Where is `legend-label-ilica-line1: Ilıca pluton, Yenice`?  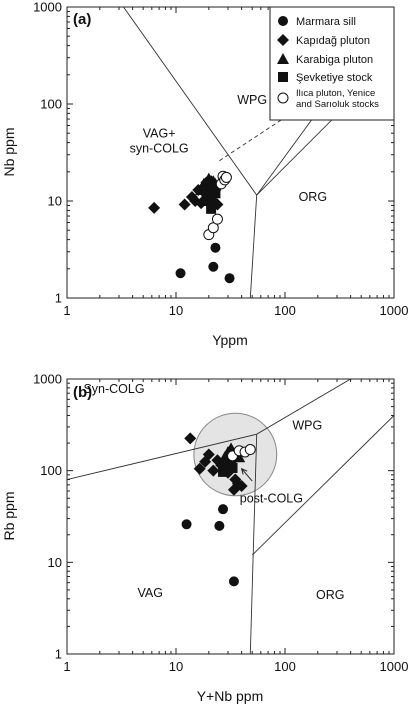
legend-label-ilica-line1: Ilıca pluton, Yenice is located at coordinates (335, 93).